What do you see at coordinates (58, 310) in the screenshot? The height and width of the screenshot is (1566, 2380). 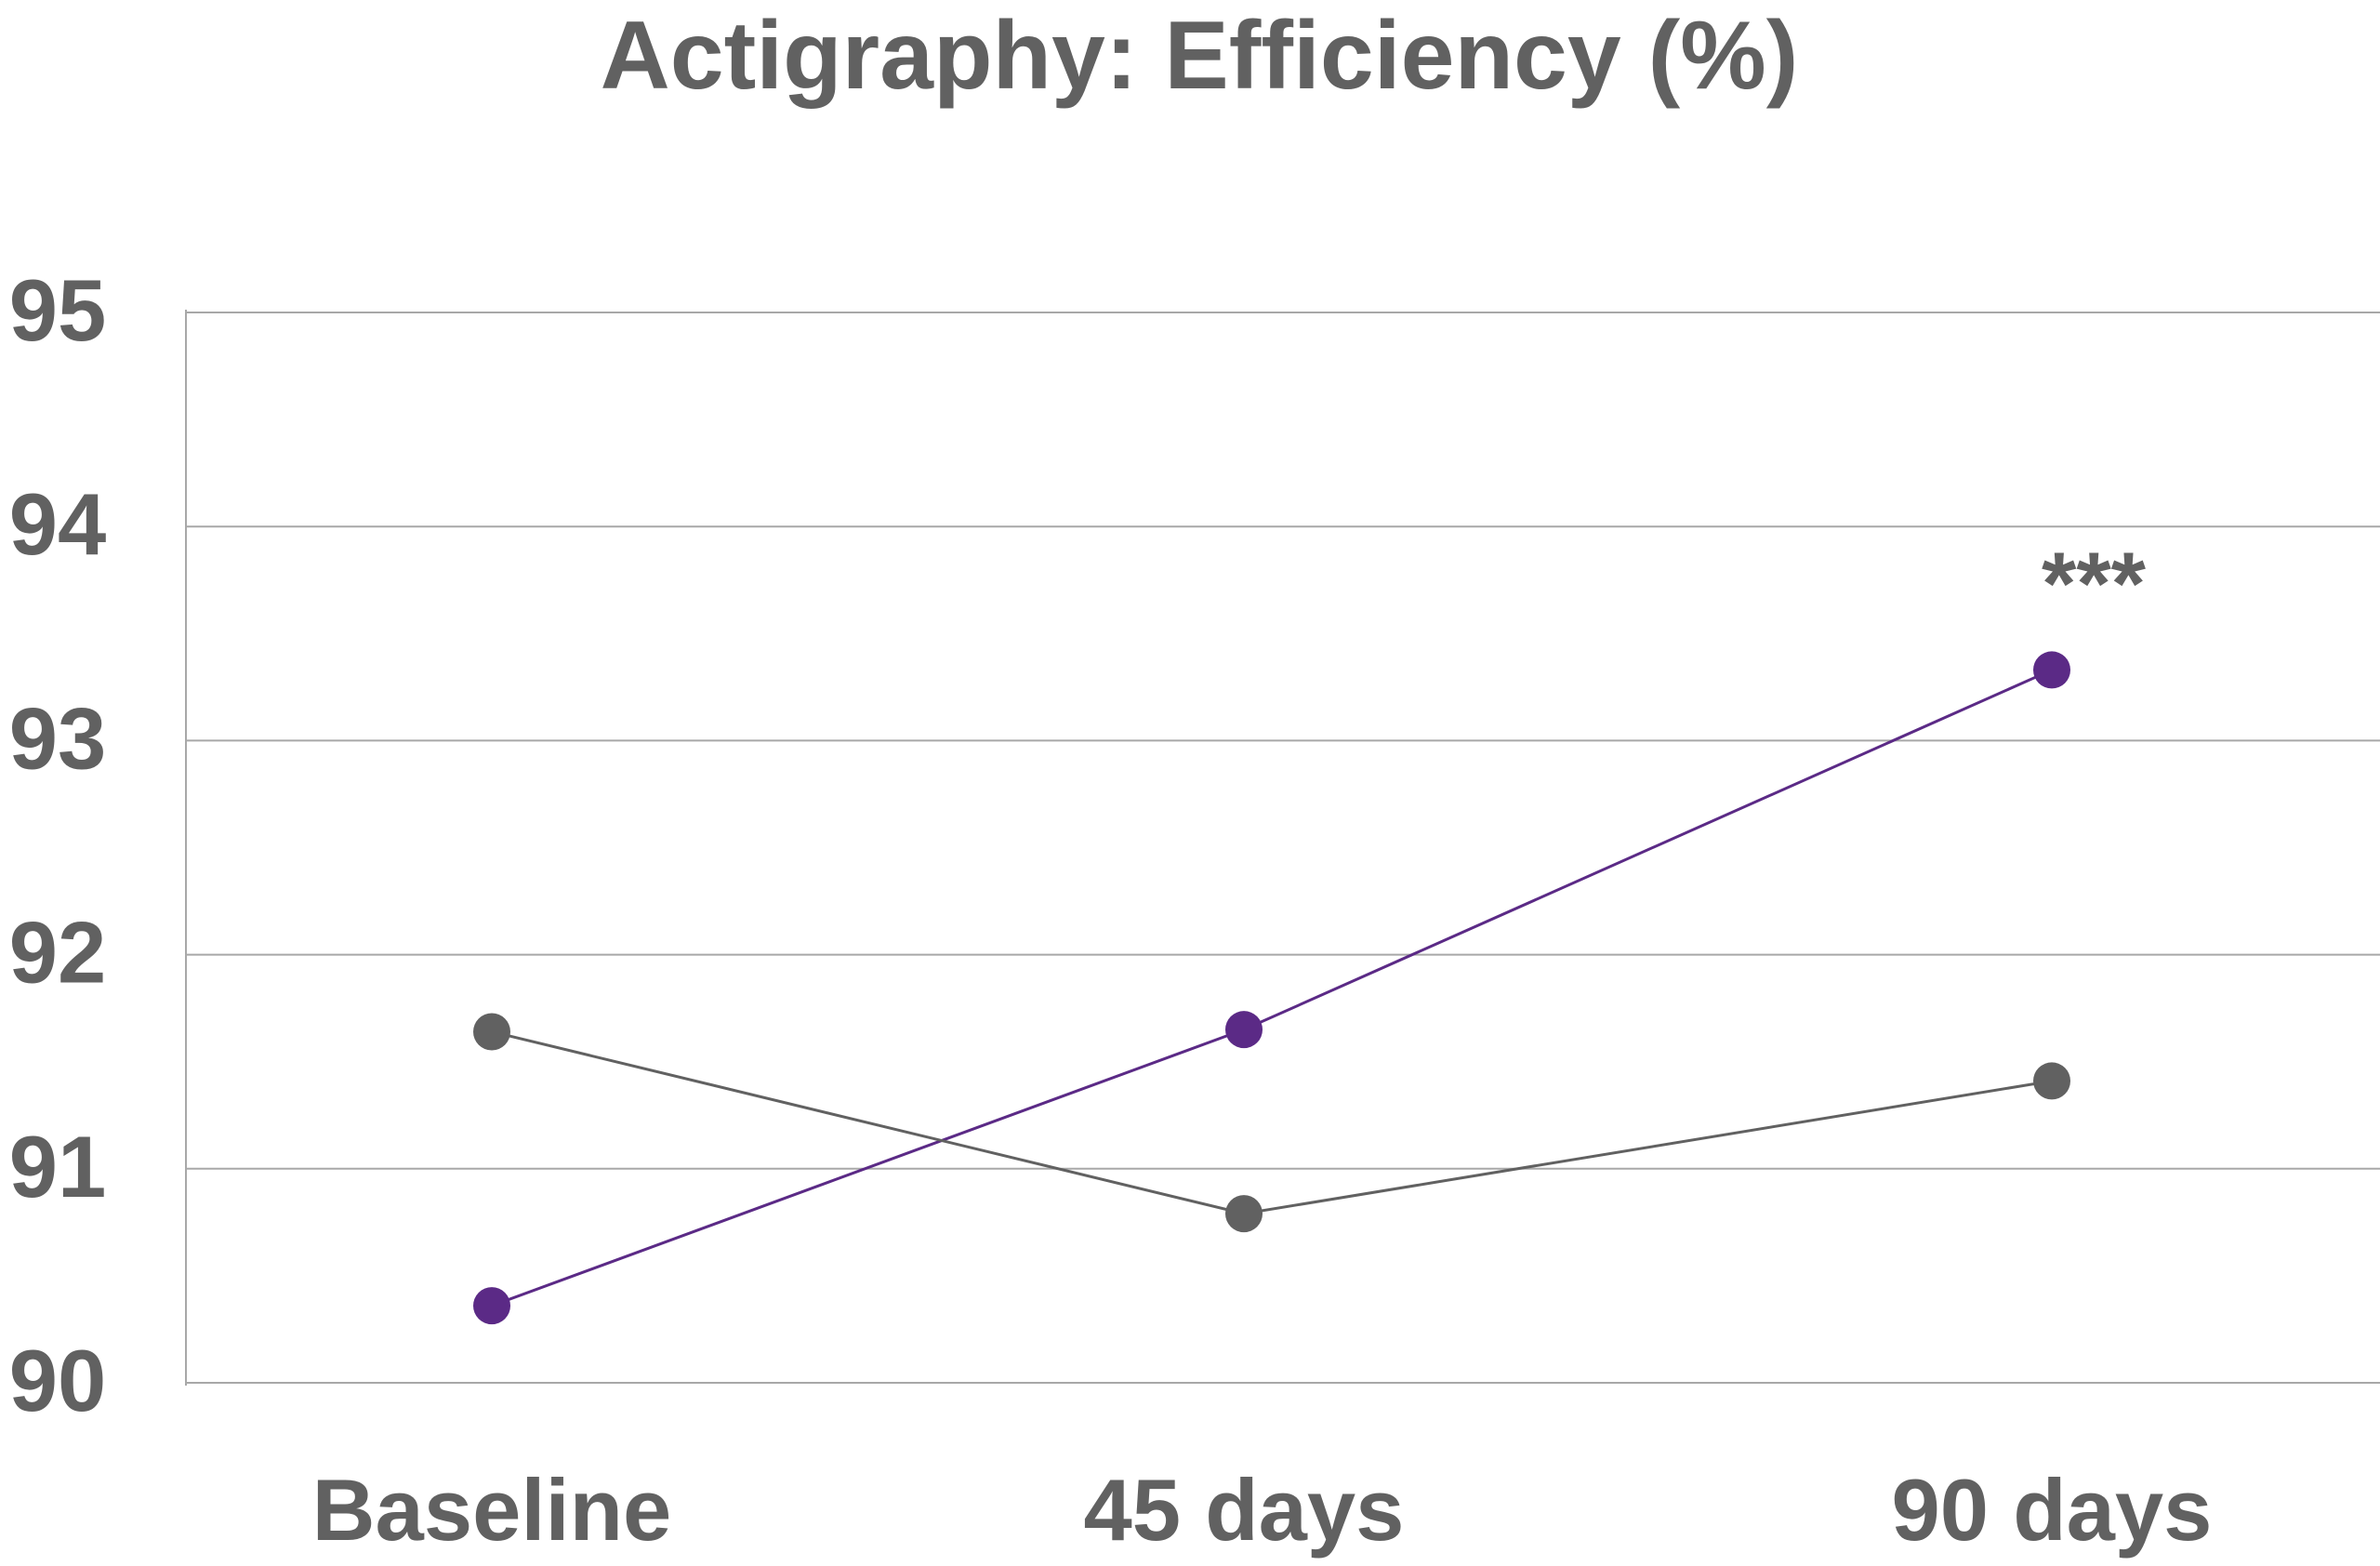 I see `y-tick-label-95: 95` at bounding box center [58, 310].